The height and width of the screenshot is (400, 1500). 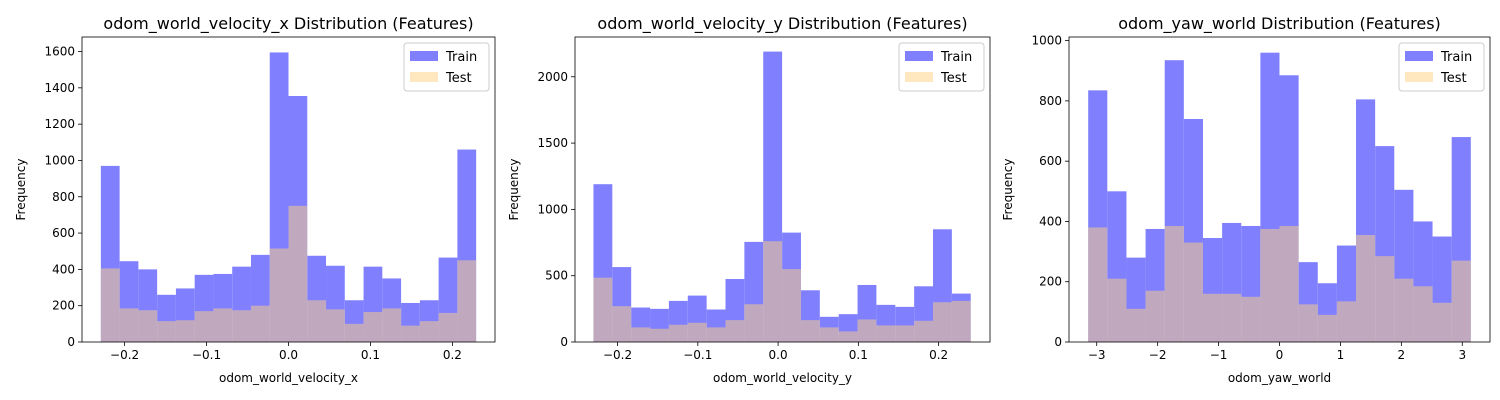 What do you see at coordinates (1279, 24) in the screenshot?
I see `chart-title: odom_yaw_world Distribution (Features)` at bounding box center [1279, 24].